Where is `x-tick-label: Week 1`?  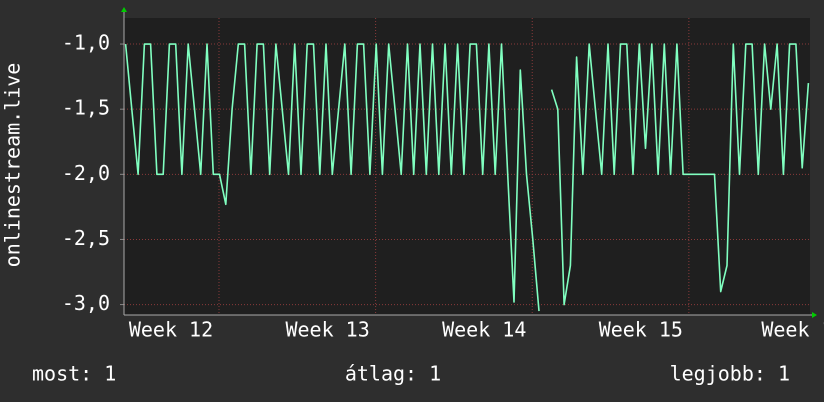 x-tick-label: Week 1 is located at coordinates (792, 330).